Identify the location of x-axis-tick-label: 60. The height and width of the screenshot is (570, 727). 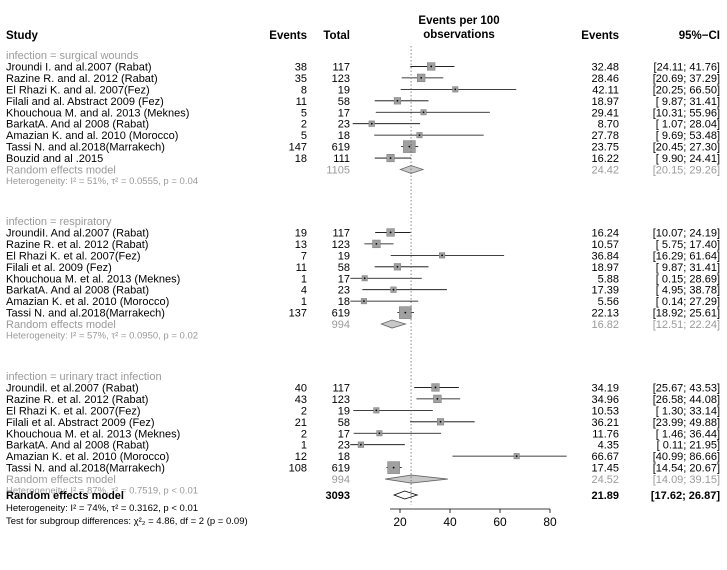
(500, 522).